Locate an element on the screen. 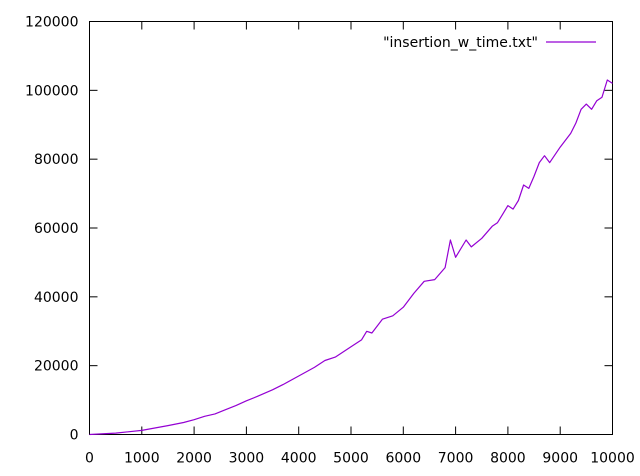 The height and width of the screenshot is (476, 640). y-tick-label: 100000 is located at coordinates (51, 91).